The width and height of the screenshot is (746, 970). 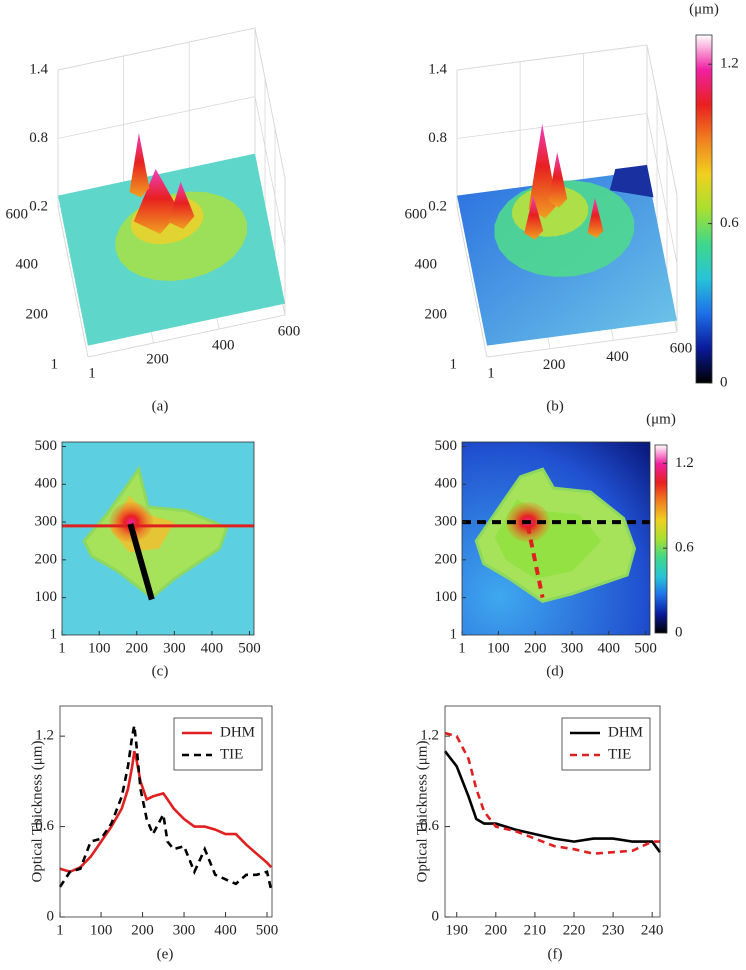 What do you see at coordinates (555, 406) in the screenshot?
I see `panel-caption: (b)` at bounding box center [555, 406].